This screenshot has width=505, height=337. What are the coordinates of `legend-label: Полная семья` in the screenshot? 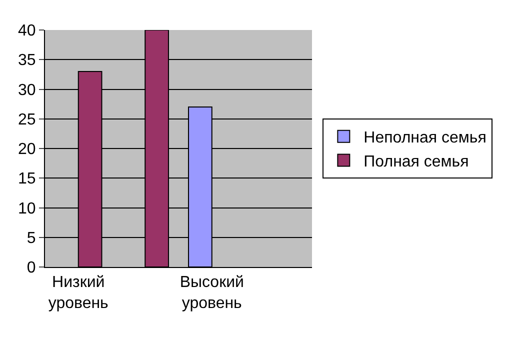 It's located at (416, 161).